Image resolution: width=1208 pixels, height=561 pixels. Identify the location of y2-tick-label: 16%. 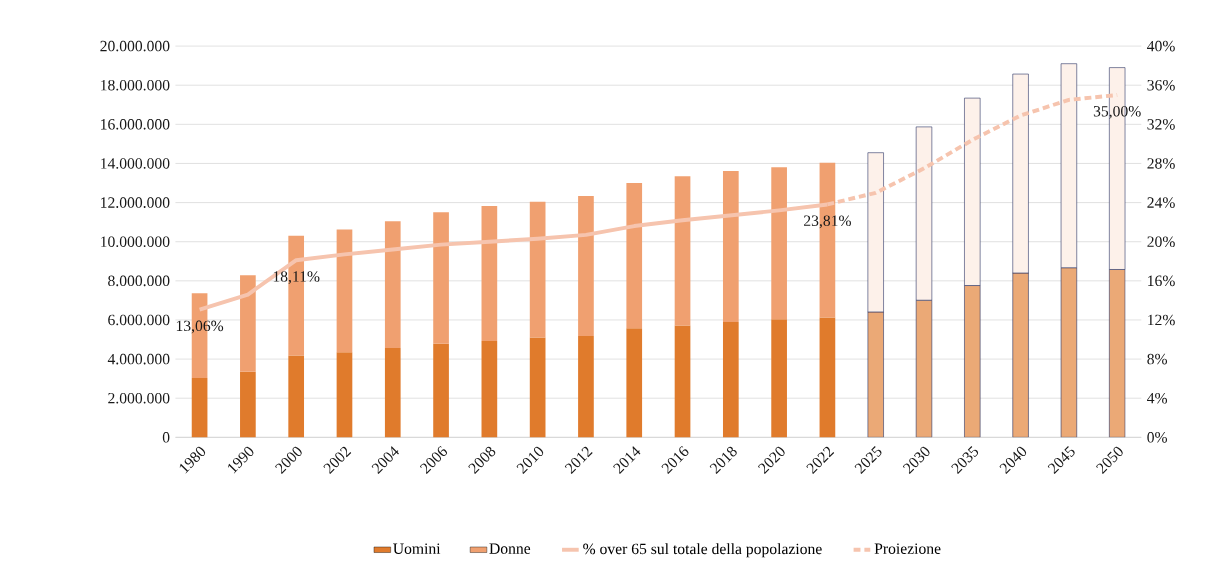
(1161, 281).